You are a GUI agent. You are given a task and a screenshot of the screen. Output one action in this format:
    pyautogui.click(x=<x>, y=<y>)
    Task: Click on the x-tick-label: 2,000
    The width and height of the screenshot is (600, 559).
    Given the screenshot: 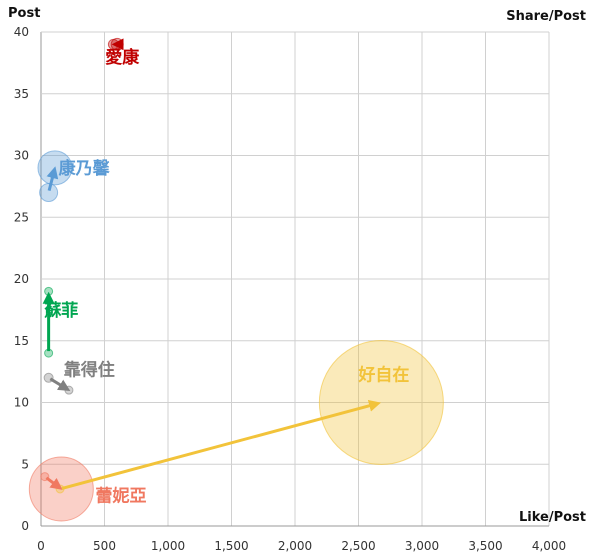 What is the action you would take?
    pyautogui.click(x=295, y=546)
    